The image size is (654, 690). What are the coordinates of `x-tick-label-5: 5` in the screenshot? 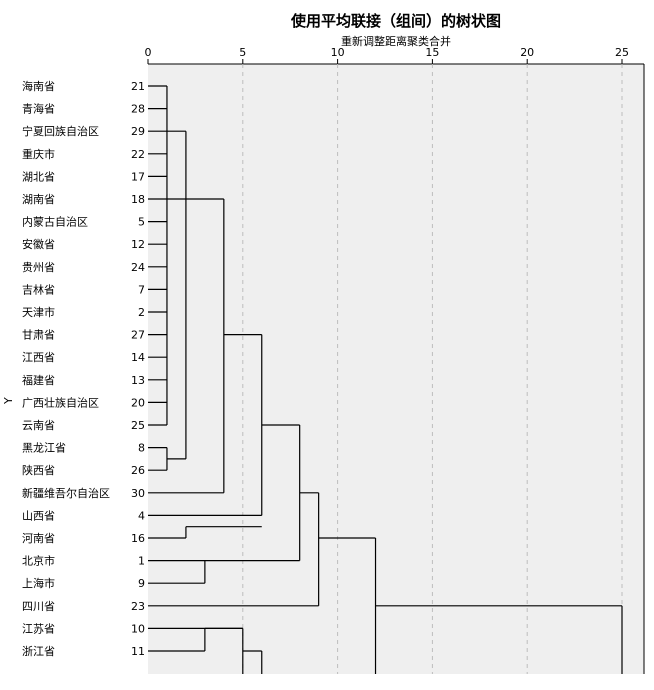 It's located at (242, 52).